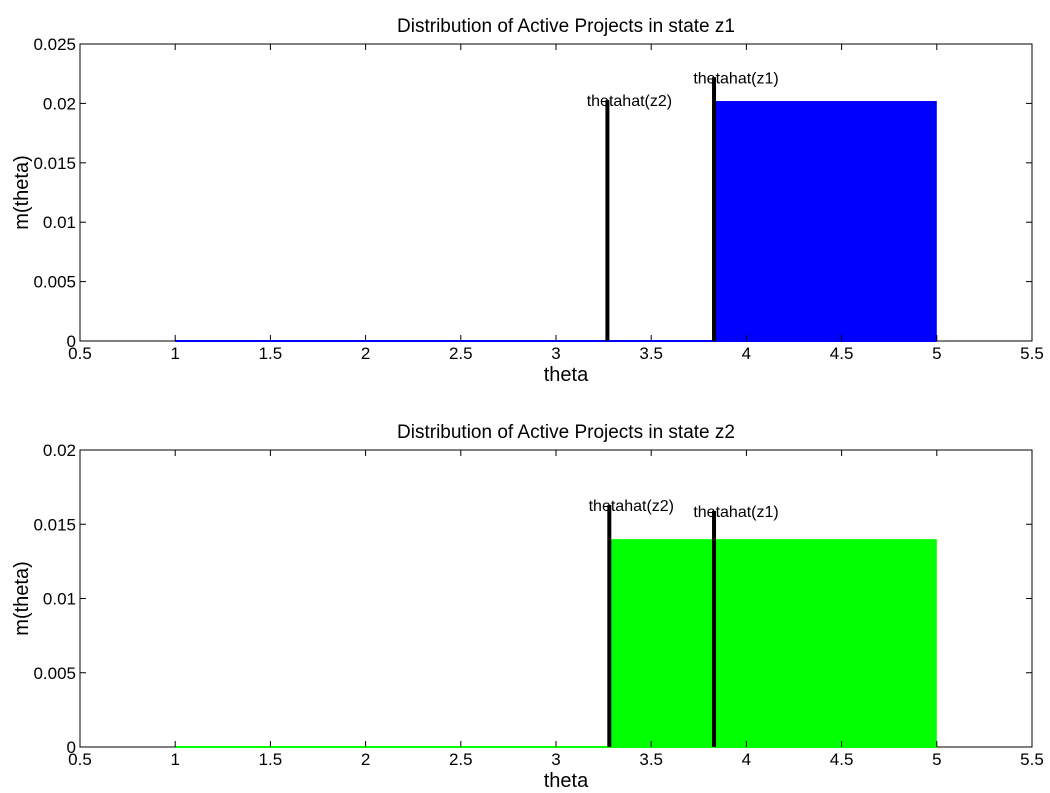  I want to click on y-tick-label: 0.025, so click(54, 44).